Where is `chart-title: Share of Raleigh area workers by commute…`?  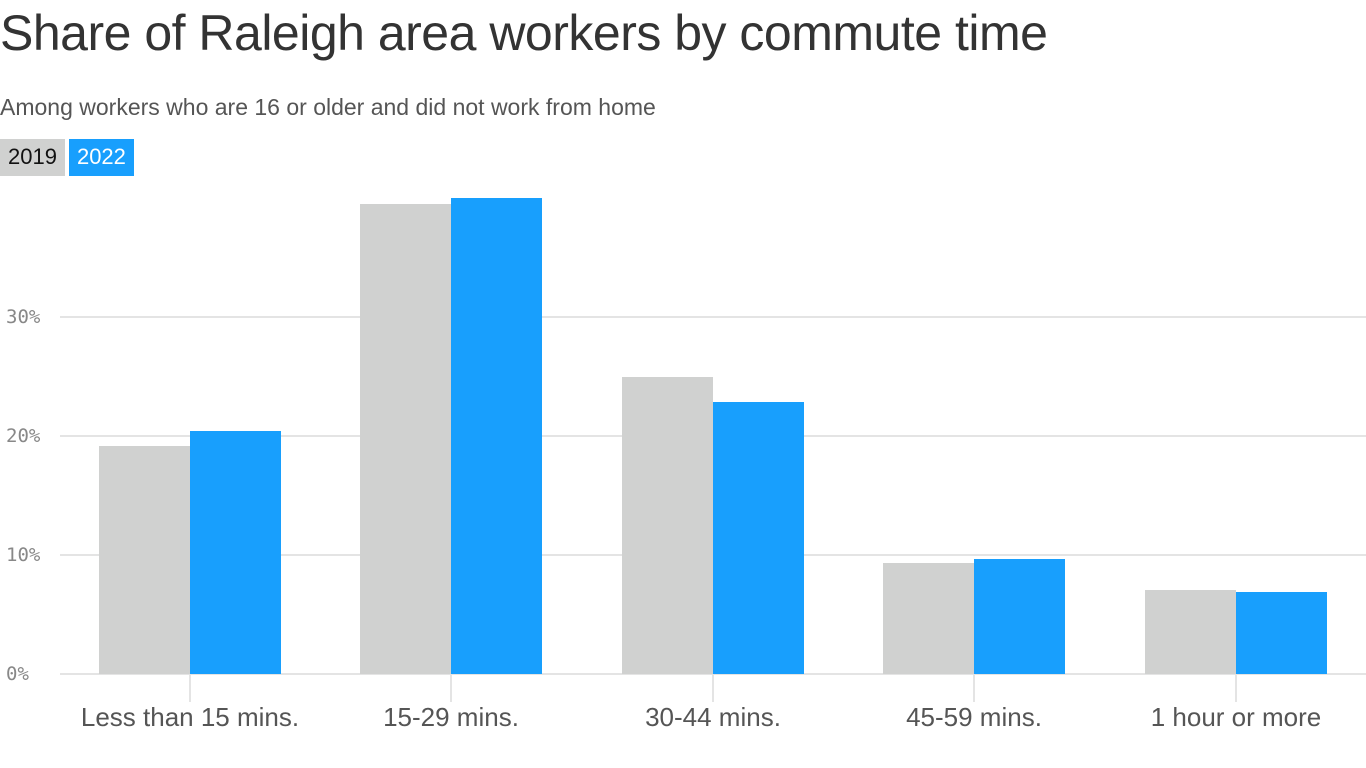
chart-title: Share of Raleigh area workers by commute… is located at coordinates (524, 33).